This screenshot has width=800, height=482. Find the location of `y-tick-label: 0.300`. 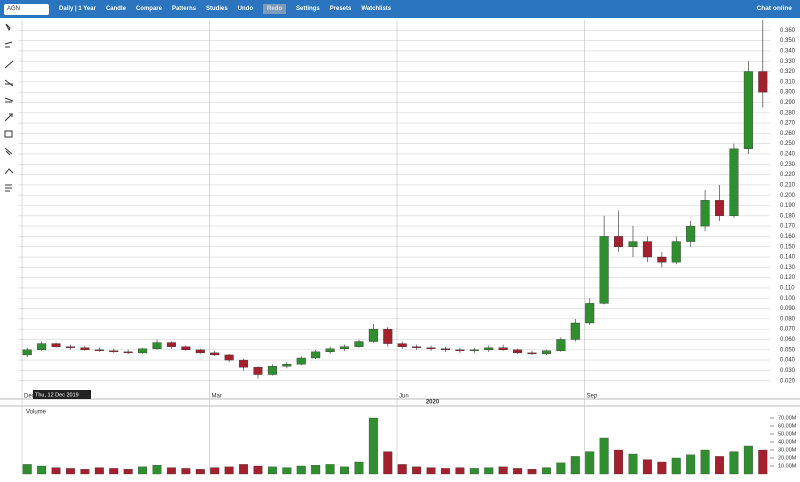

y-tick-label: 0.300 is located at coordinates (788, 93).